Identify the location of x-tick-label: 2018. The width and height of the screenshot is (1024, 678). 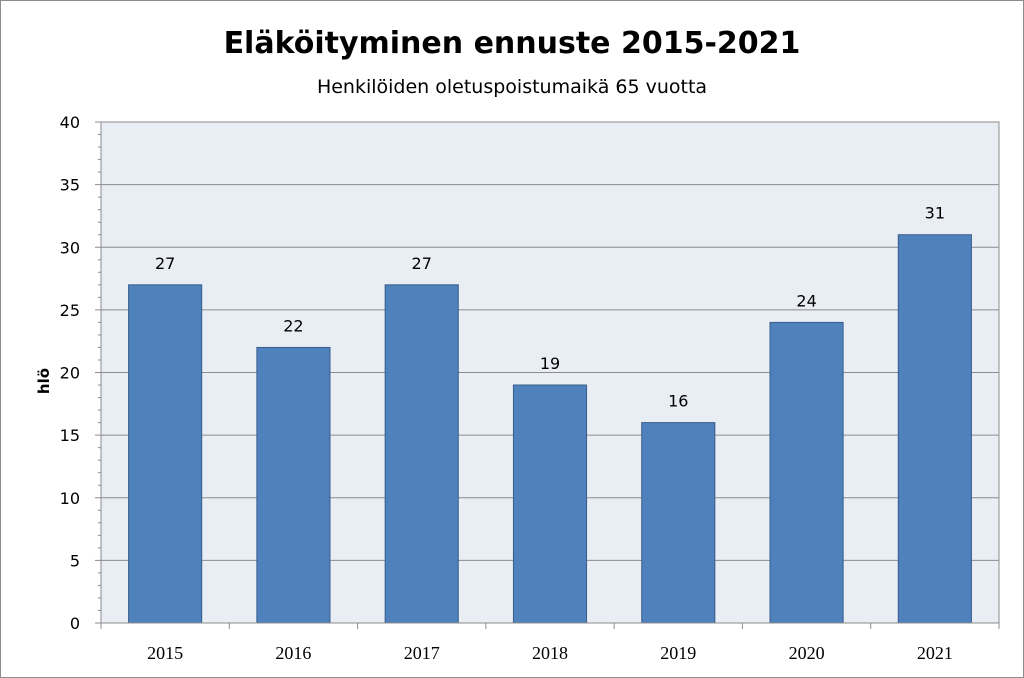
(550, 653).